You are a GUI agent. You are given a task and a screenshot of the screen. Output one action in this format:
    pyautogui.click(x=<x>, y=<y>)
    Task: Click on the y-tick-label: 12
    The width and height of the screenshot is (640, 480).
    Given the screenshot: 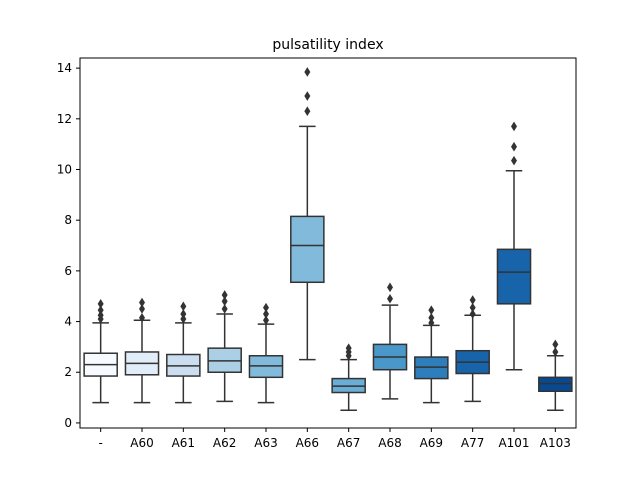 What is the action you would take?
    pyautogui.click(x=64, y=119)
    